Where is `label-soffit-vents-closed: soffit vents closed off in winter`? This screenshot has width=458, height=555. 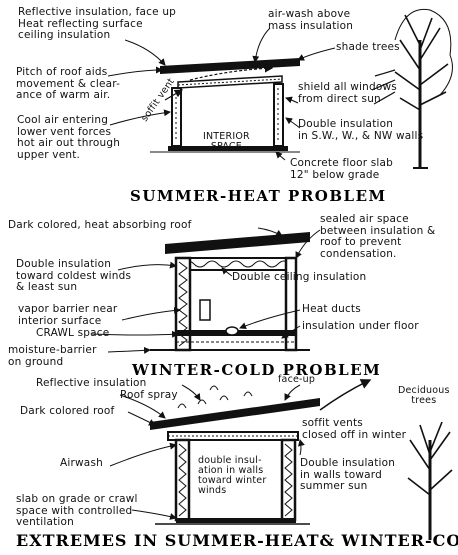
label-soffit-vents-closed: soffit vents closed off in winter is located at coordinates (354, 429).